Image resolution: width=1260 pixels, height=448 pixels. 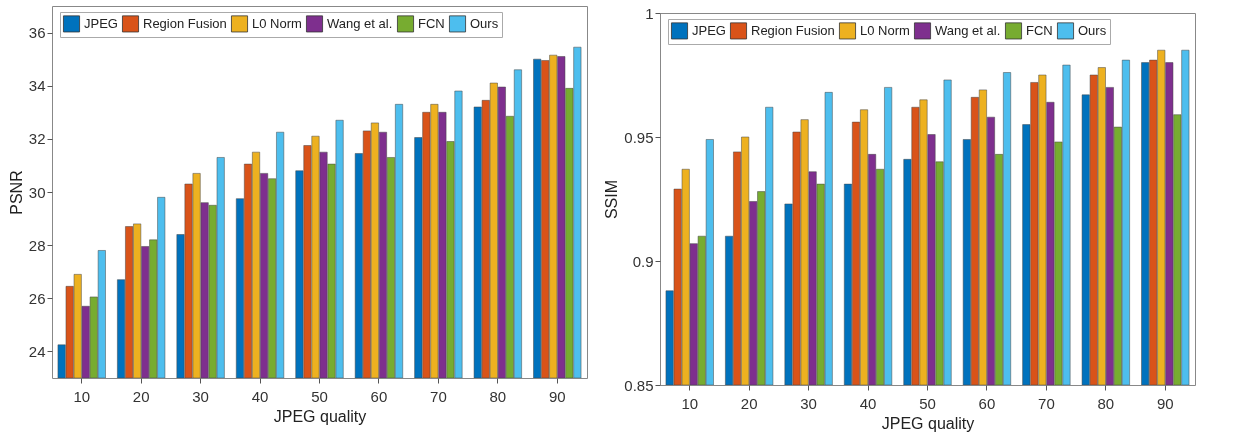 I want to click on y-tick-label: 0.85, so click(x=639, y=385).